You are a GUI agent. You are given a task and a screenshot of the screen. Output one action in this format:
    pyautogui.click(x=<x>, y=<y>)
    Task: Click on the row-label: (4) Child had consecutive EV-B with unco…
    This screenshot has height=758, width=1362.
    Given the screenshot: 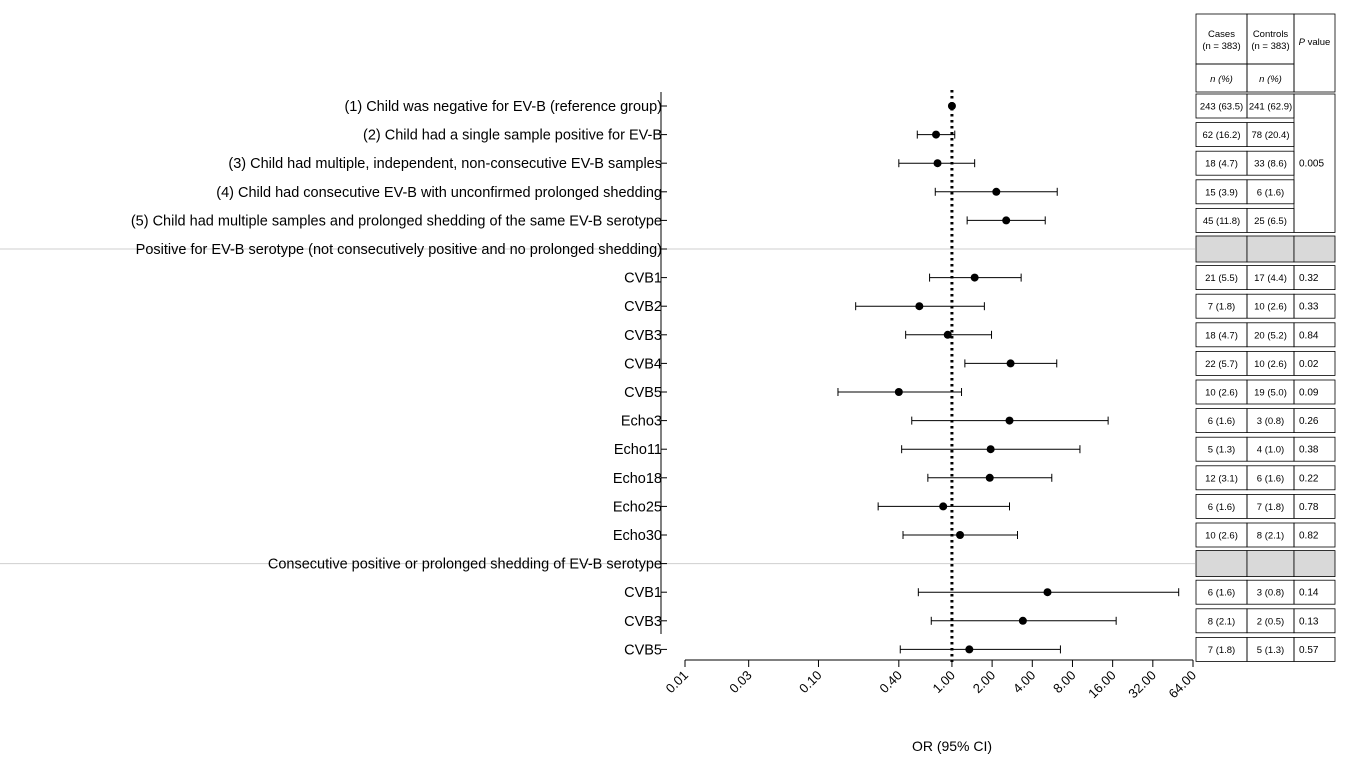 What is the action you would take?
    pyautogui.click(x=439, y=193)
    